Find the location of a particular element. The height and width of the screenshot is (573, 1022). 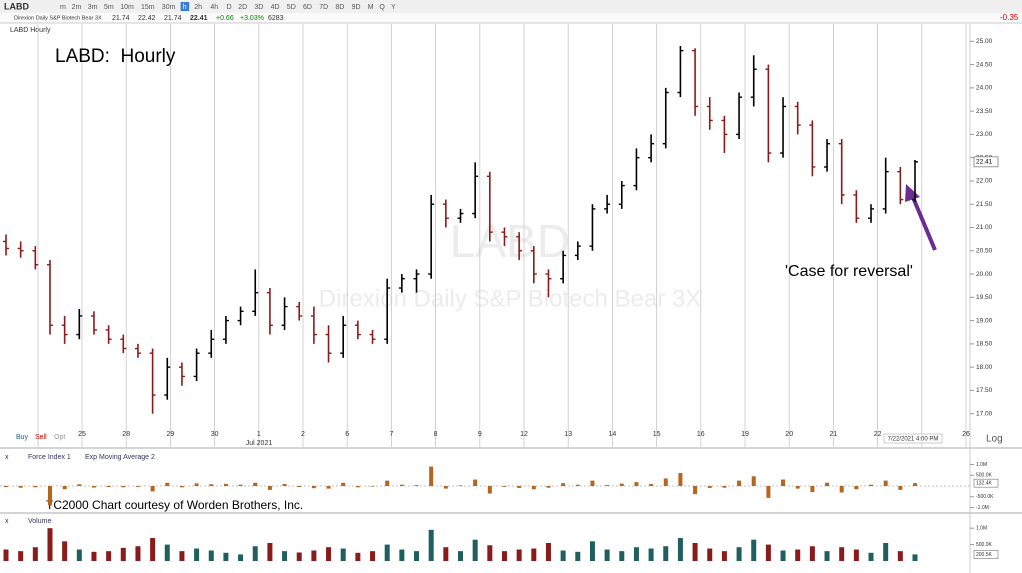

timeframe: D is located at coordinates (229, 7).